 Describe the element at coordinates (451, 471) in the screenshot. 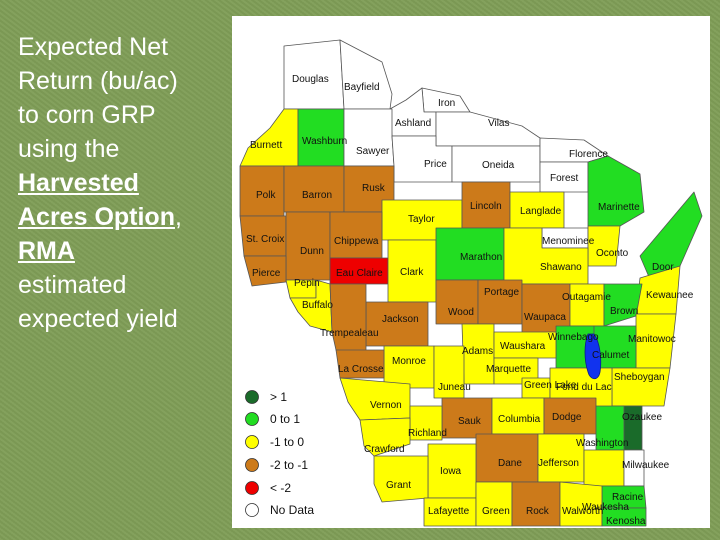

I see `county-label: Iowa` at that location.